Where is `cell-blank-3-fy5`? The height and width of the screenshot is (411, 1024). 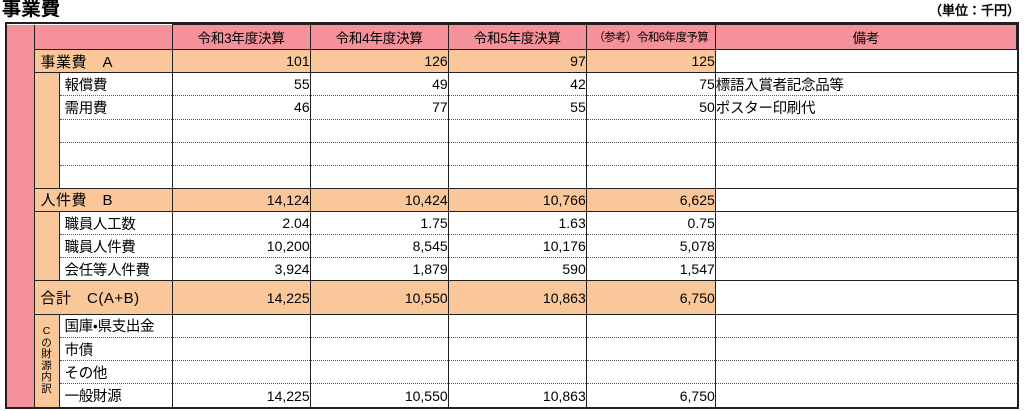 cell-blank-3-fy5 is located at coordinates (517, 177).